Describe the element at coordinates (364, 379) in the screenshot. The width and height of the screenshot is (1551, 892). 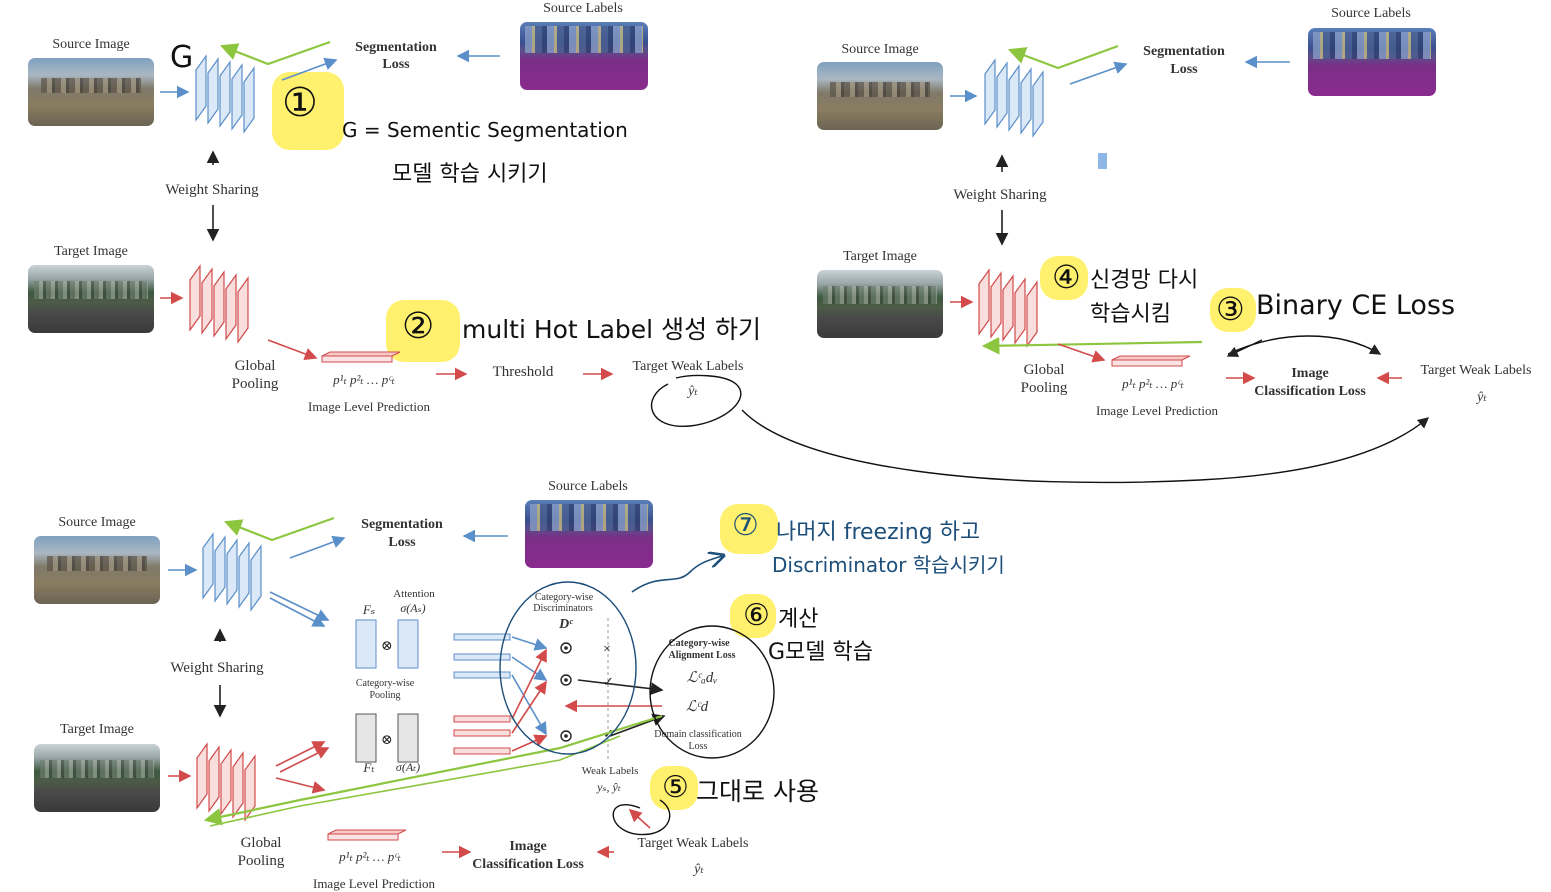
I see `p1-prediction-variables: p¹ₜ p²ₜ … pᶜₜ` at that location.